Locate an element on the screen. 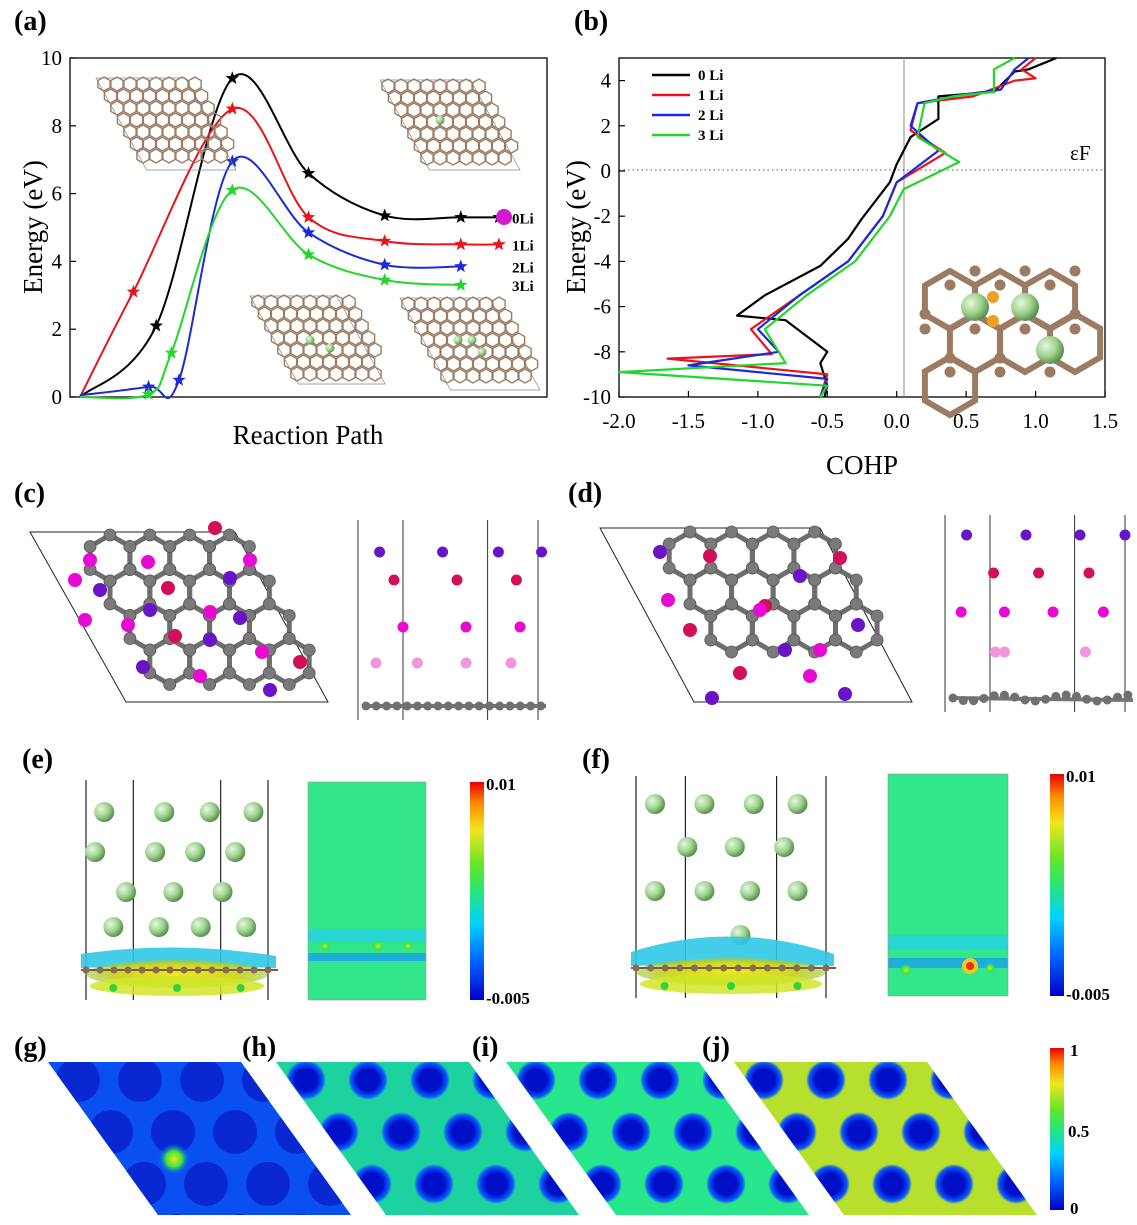 Image resolution: width=1137 pixels, height=1225 pixels. panel-b-legend: 0 Li 1 Li 2 Li 3 Li is located at coordinates (687, 106).